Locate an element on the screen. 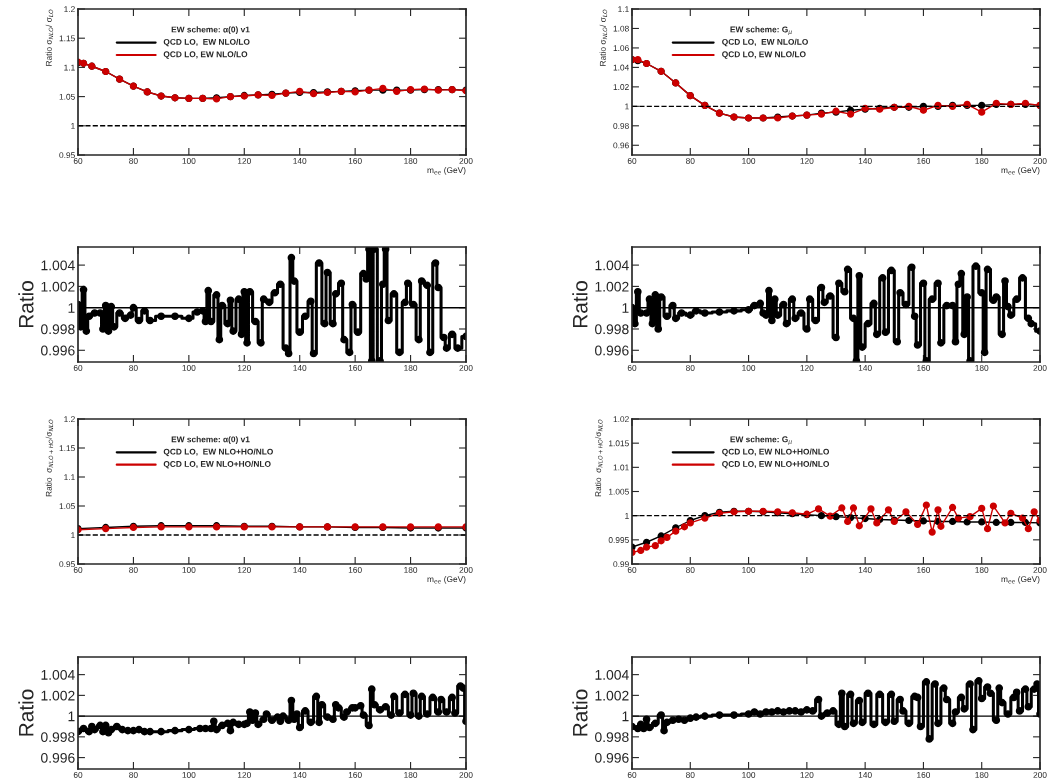 This screenshot has width=1061, height=781. y-tick-label: 1.005 is located at coordinates (619, 491).